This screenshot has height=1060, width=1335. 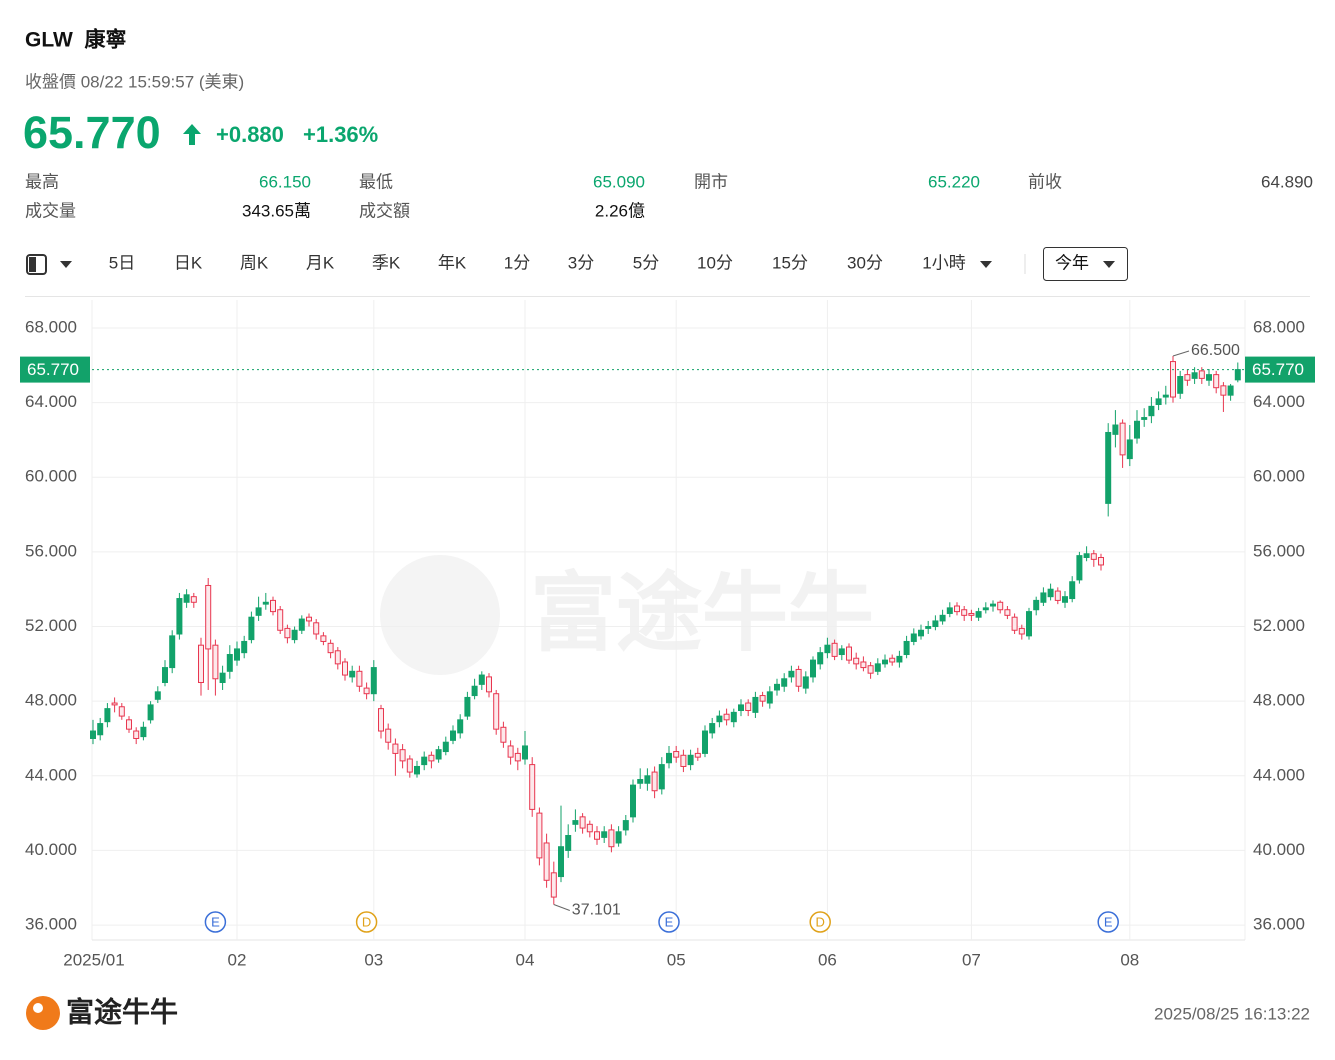 I want to click on price: 65.770, so click(x=92, y=132).